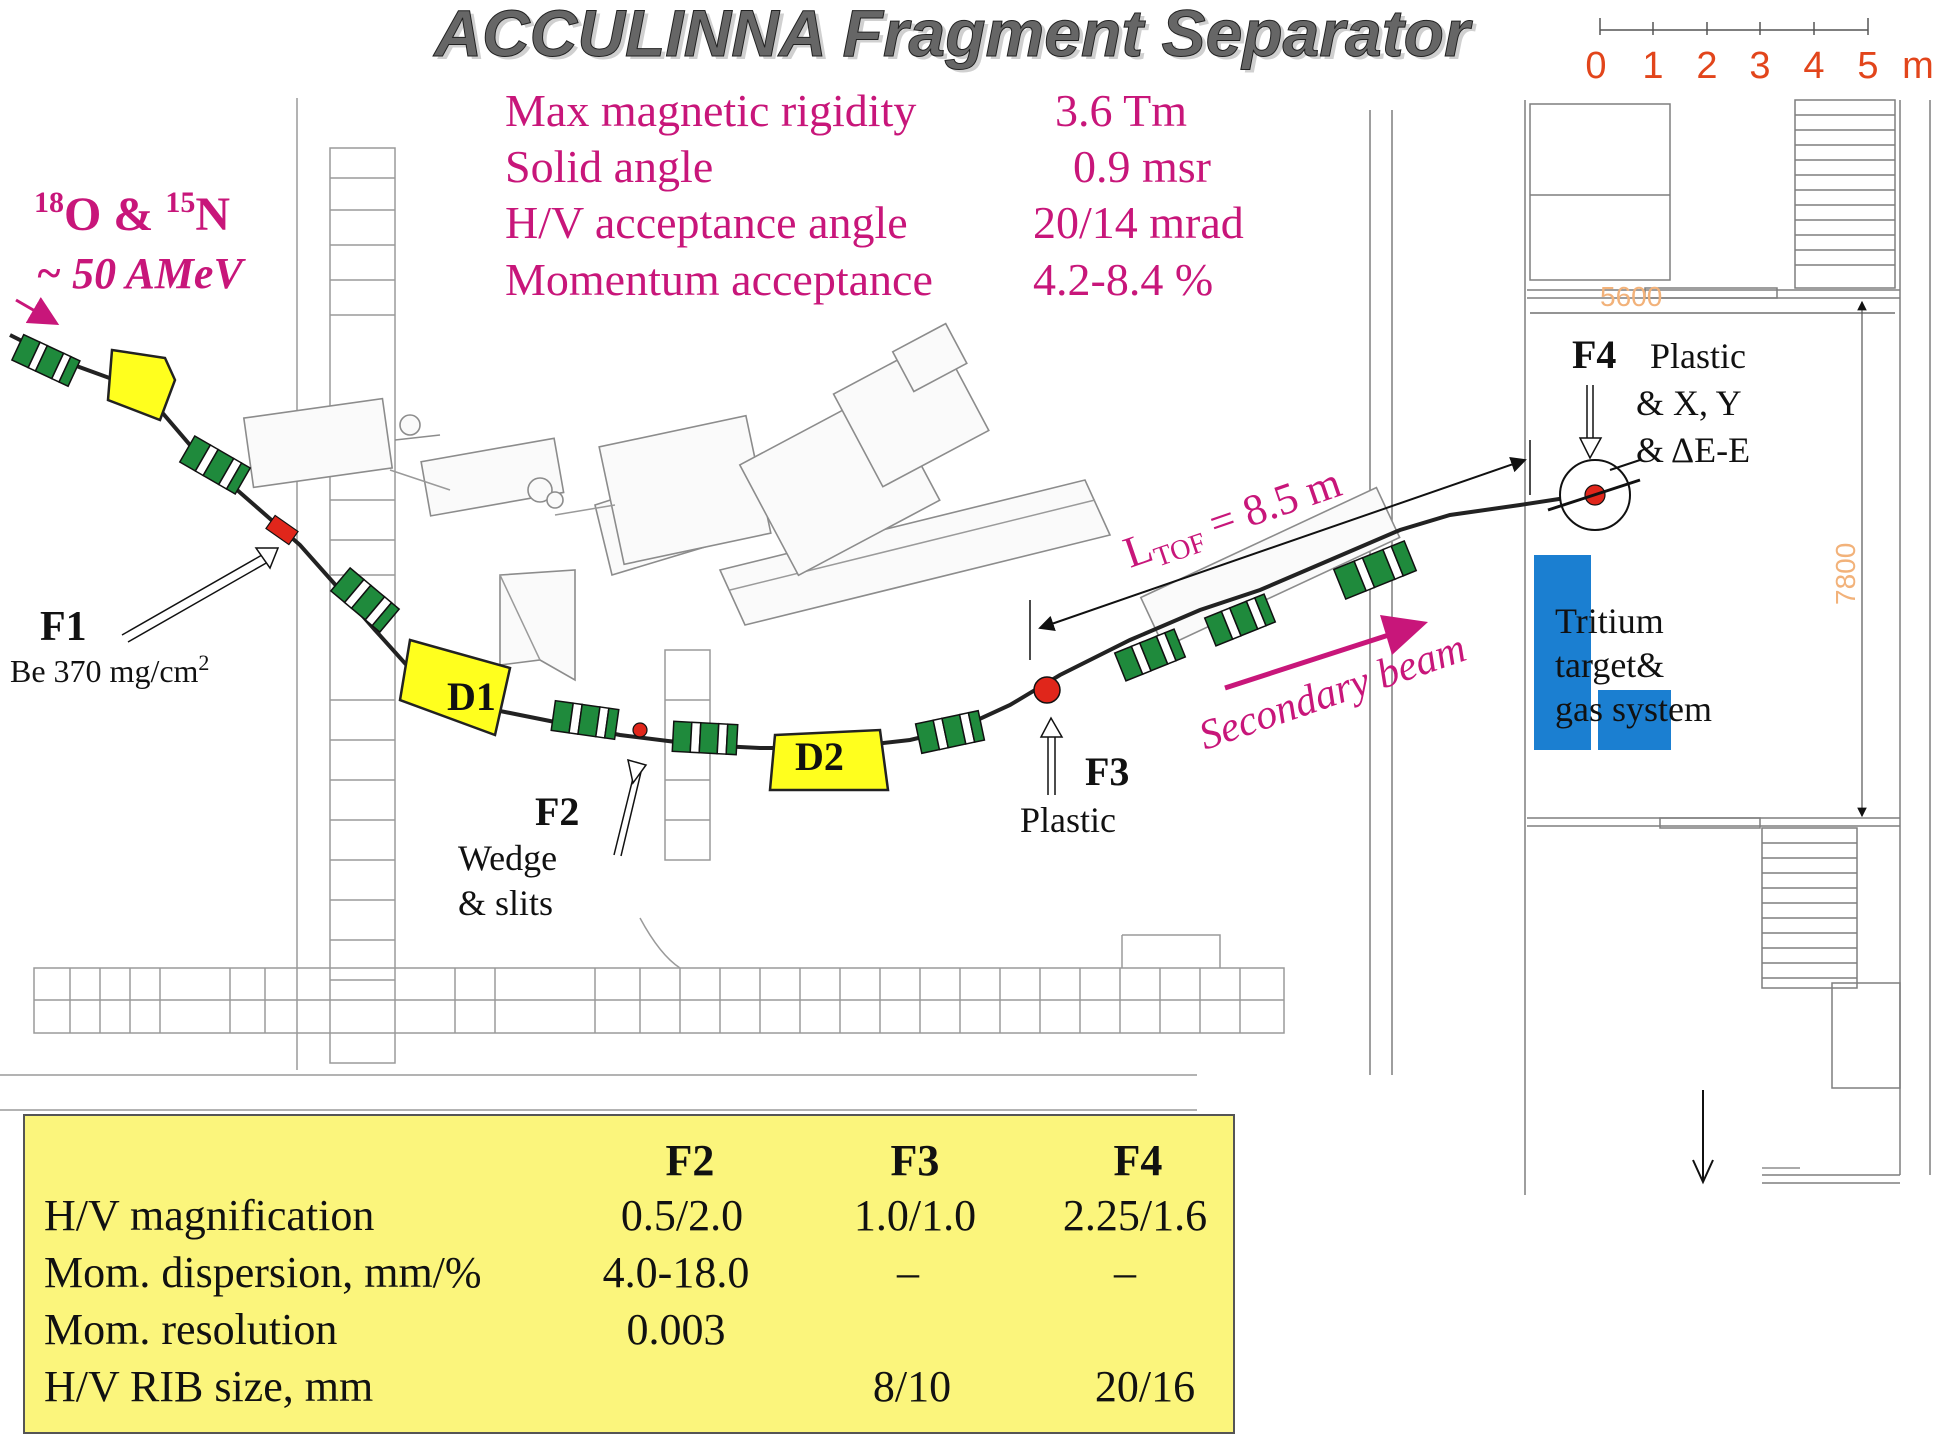 The width and height of the screenshot is (1941, 1442). I want to click on table-row-2-f2: 0.003, so click(676, 1329).